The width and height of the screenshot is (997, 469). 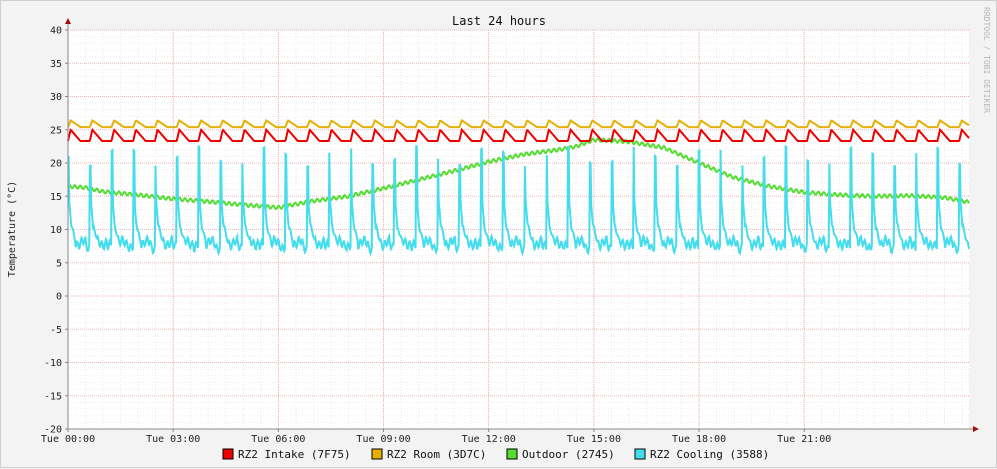 I want to click on y-tick-label: -20, so click(x=53, y=430).